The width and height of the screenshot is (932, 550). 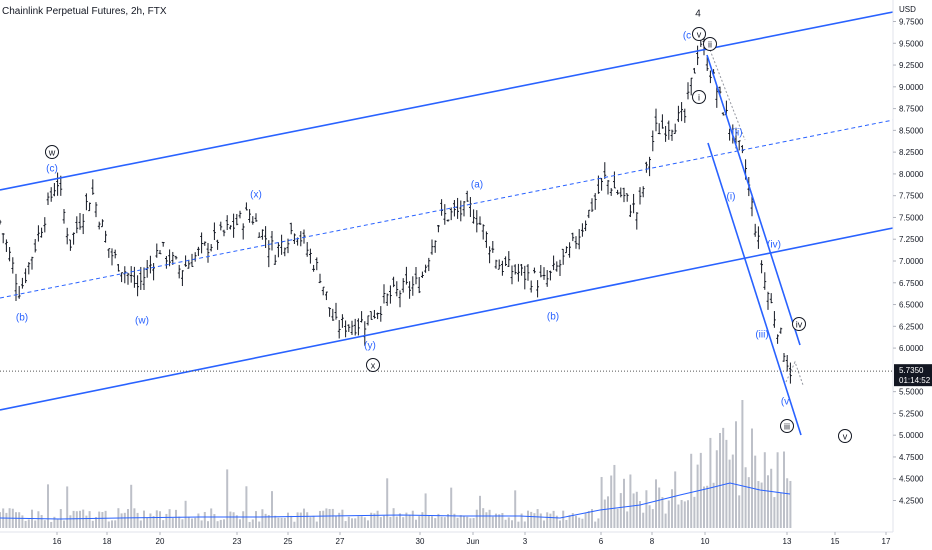 I want to click on wave-label-text: (iv), so click(x=774, y=245).